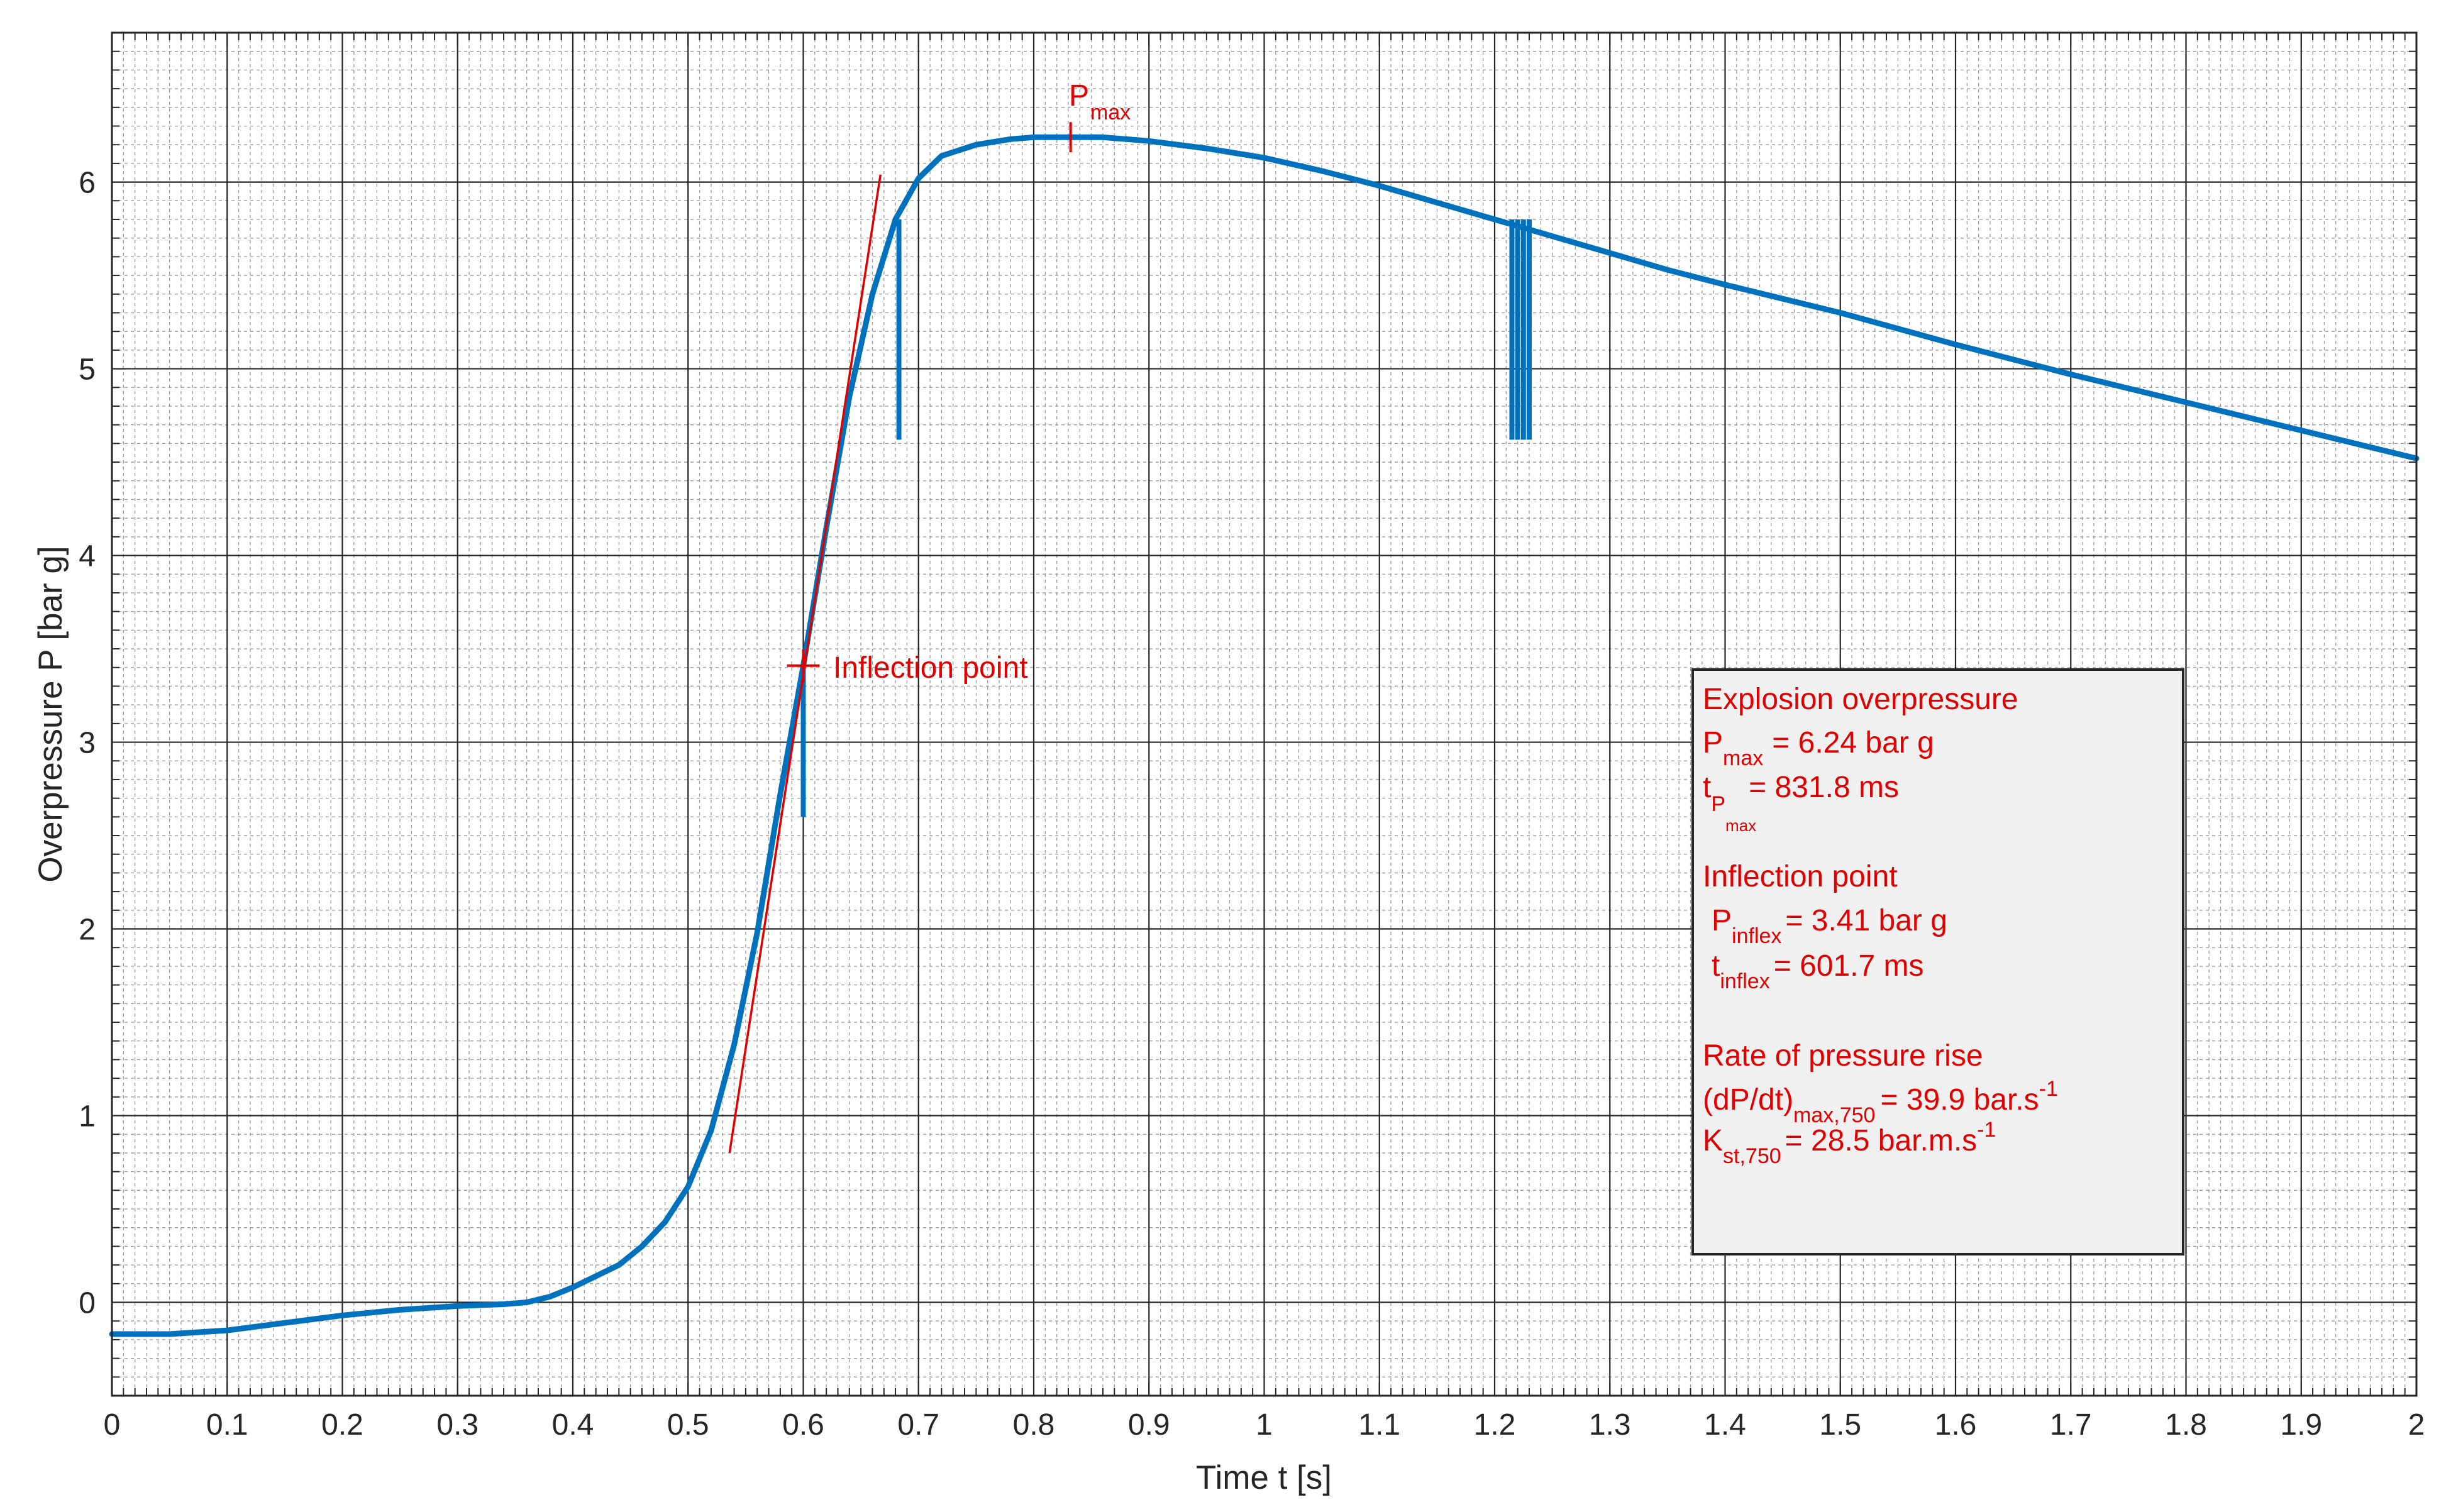  What do you see at coordinates (87, 556) in the screenshot?
I see `y-tick-label: 4` at bounding box center [87, 556].